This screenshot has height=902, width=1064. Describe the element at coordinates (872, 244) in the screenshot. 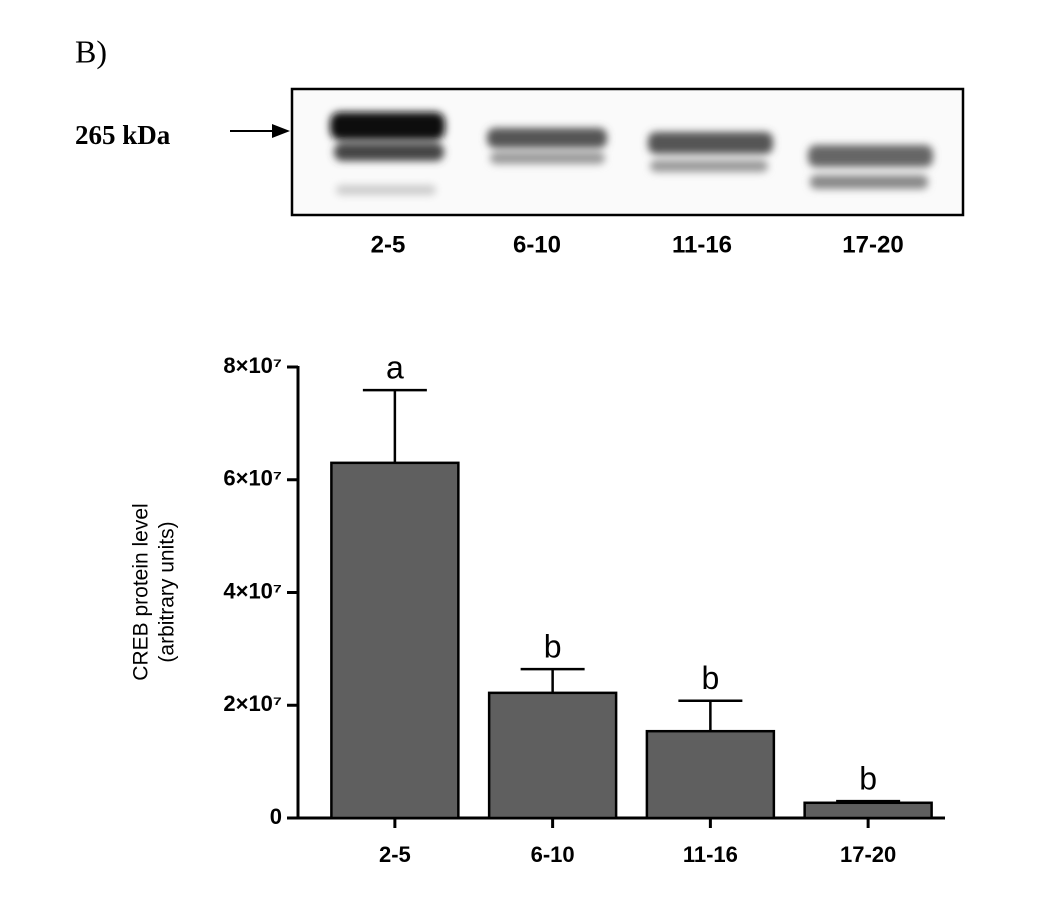

I see `lane-label: 17-20` at that location.